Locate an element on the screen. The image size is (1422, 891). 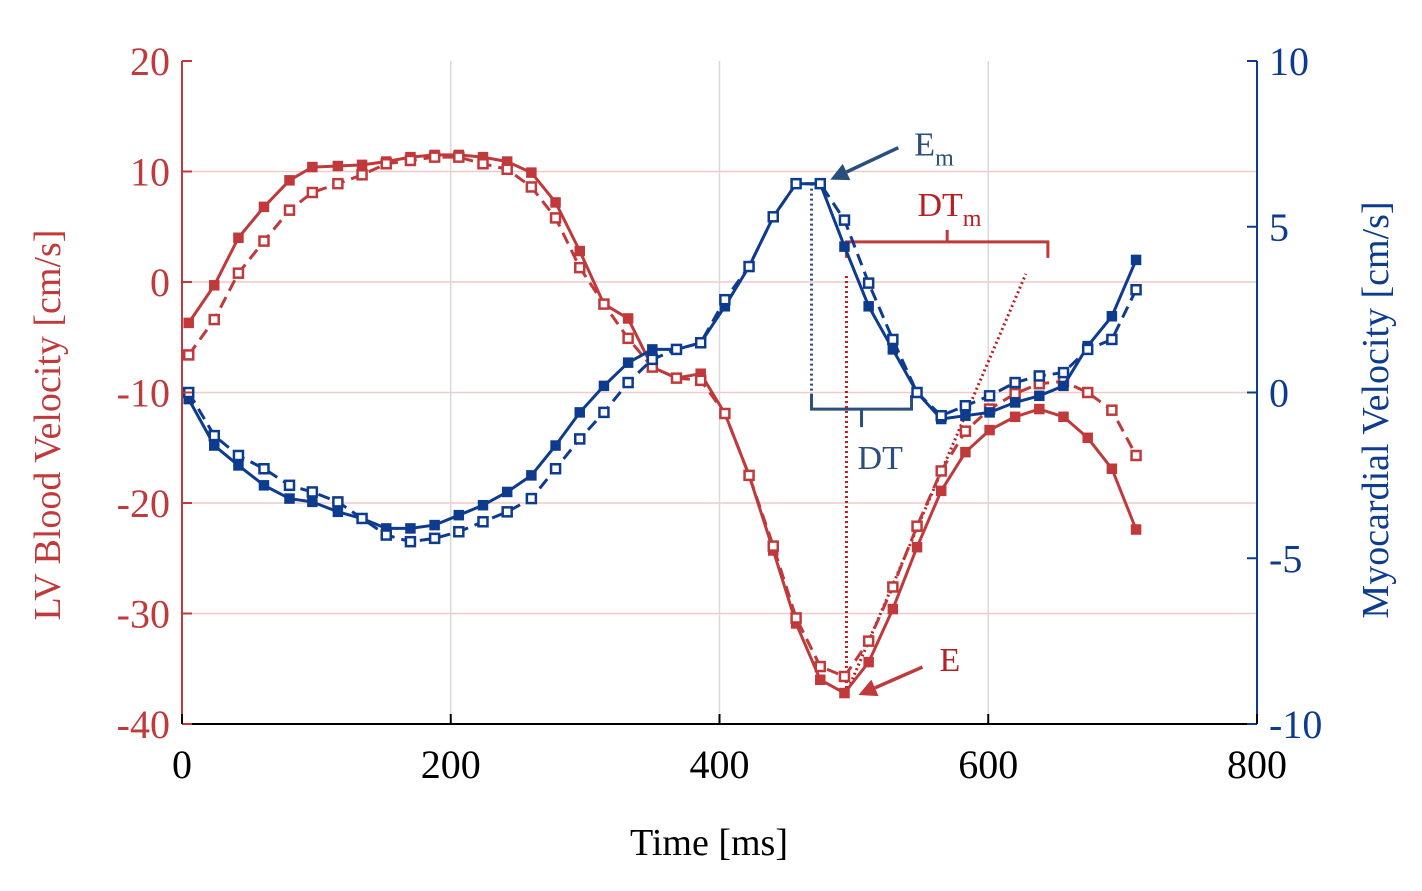
y-left-tick-label: 20 is located at coordinates (150, 61).